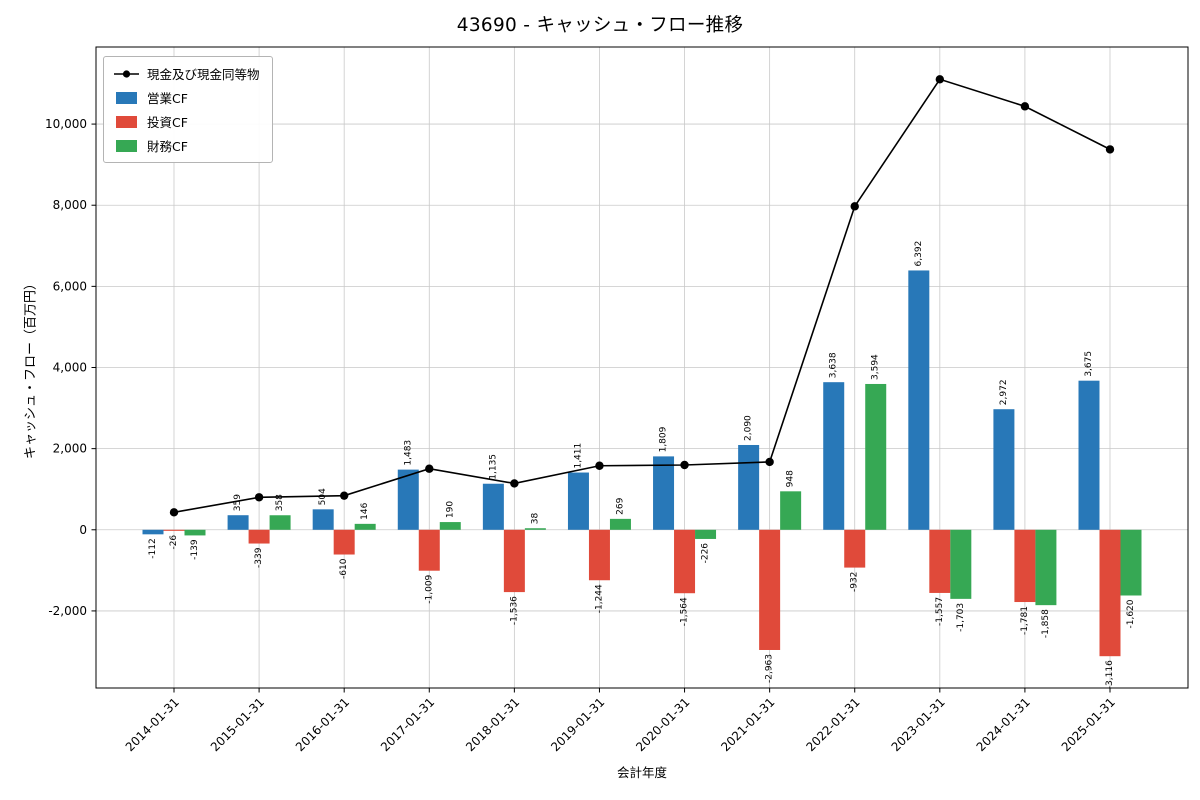 The width and height of the screenshot is (1200, 800). I want to click on bar-value-label: -1,564, so click(685, 611).